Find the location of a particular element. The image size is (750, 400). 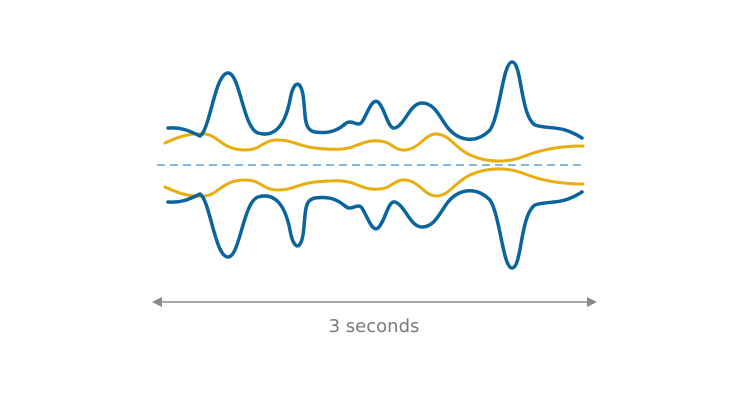

blue-wave-bottom is located at coordinates (375, 229).